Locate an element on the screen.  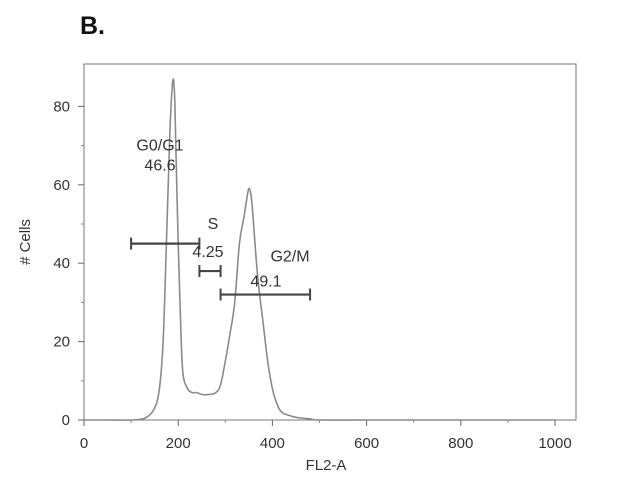
x-tick-label: 400 is located at coordinates (272, 443).